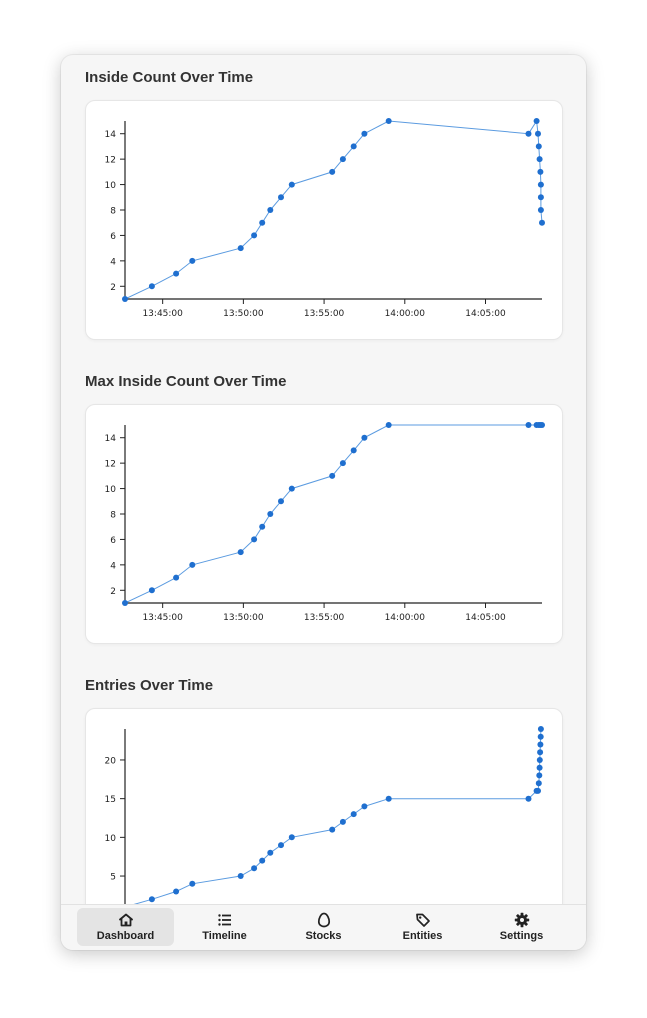  I want to click on nav-stocks-label: Stocks, so click(323, 936).